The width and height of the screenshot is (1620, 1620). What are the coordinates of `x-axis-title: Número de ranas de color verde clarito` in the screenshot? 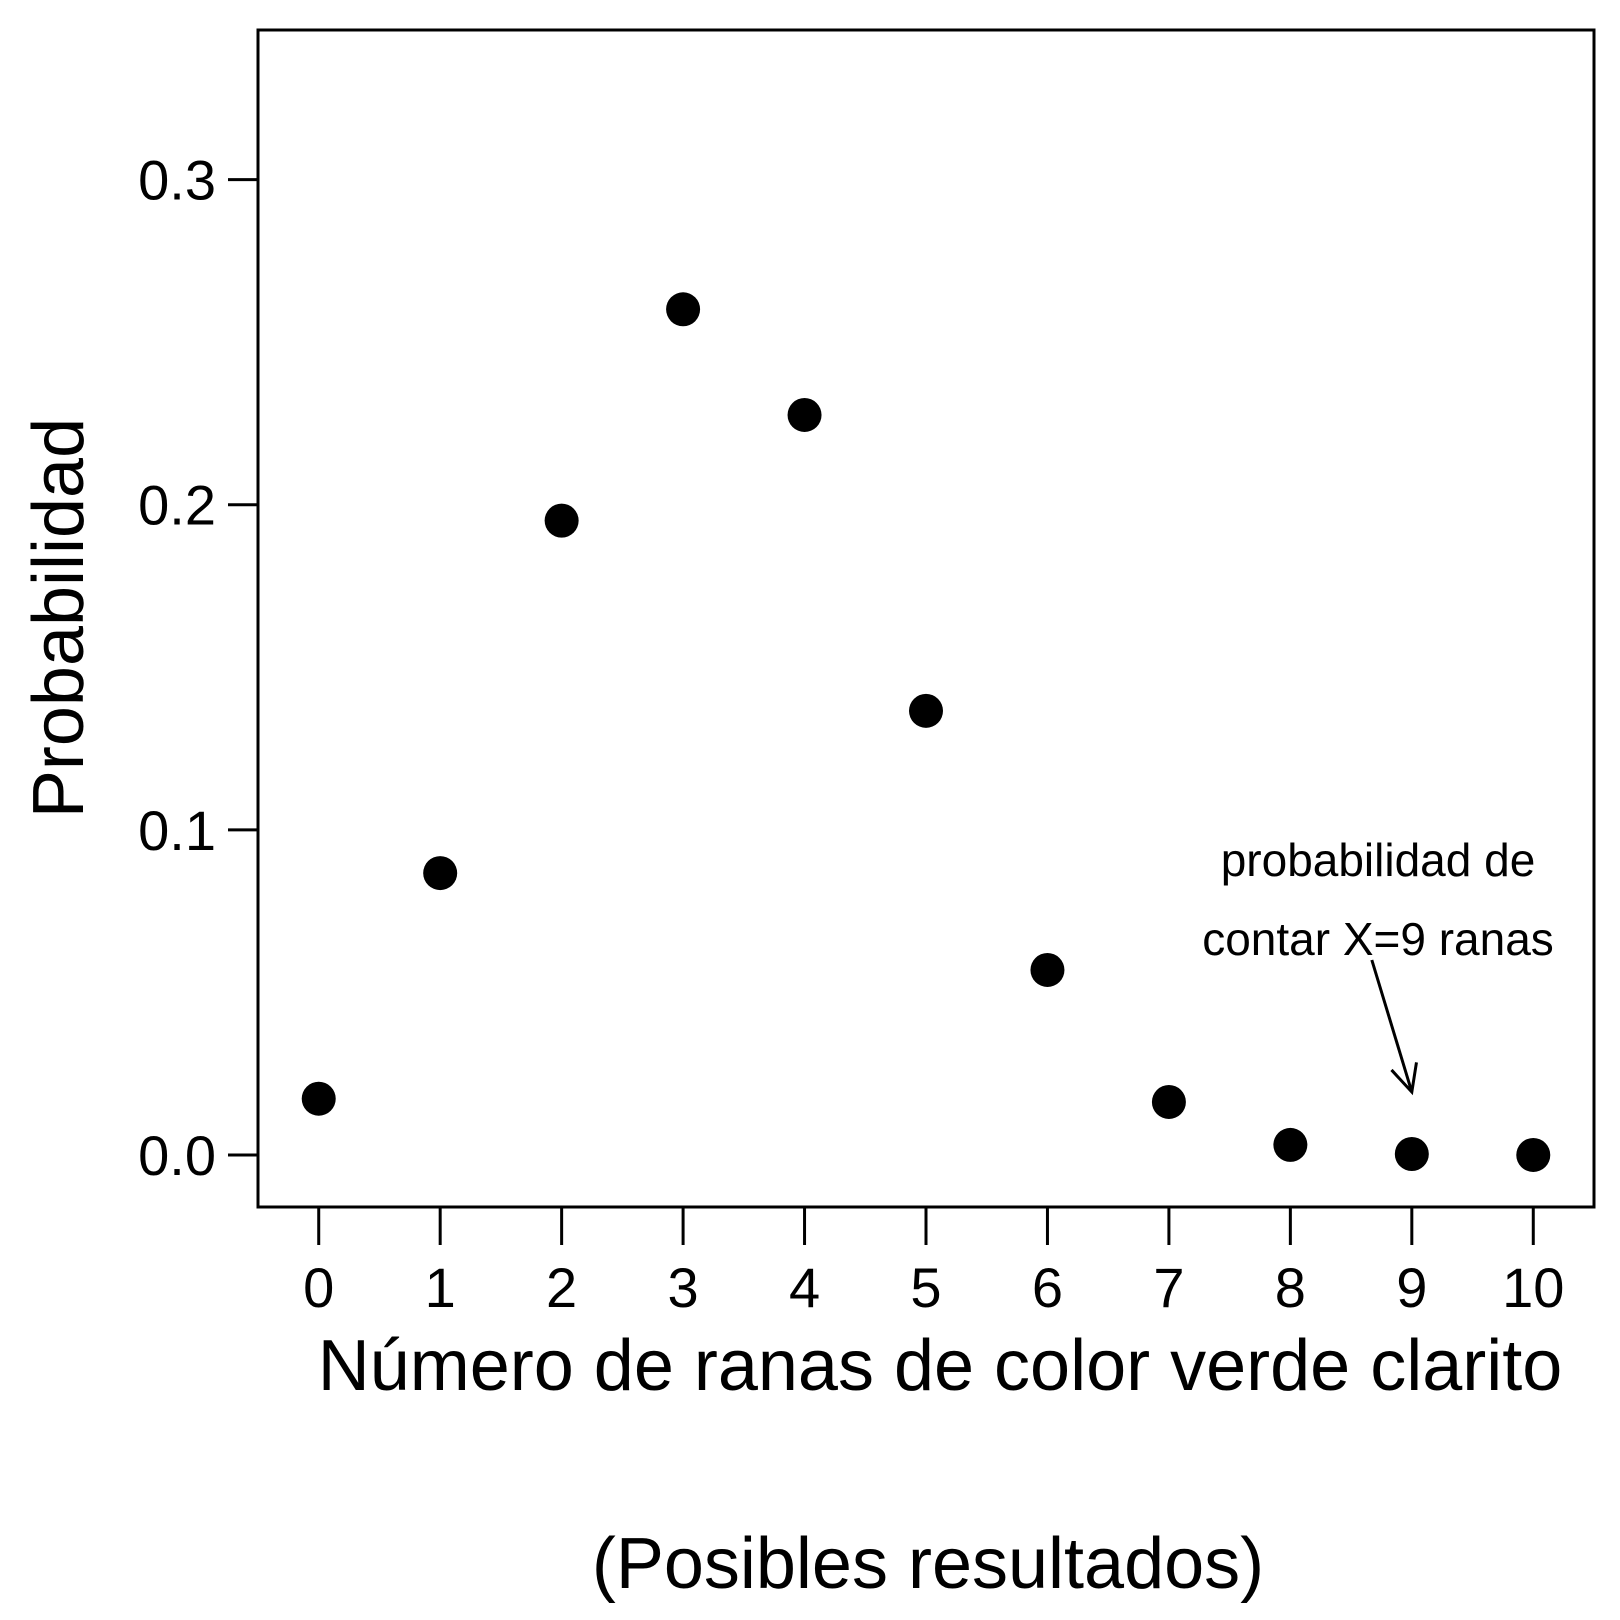 It's located at (940, 1366).